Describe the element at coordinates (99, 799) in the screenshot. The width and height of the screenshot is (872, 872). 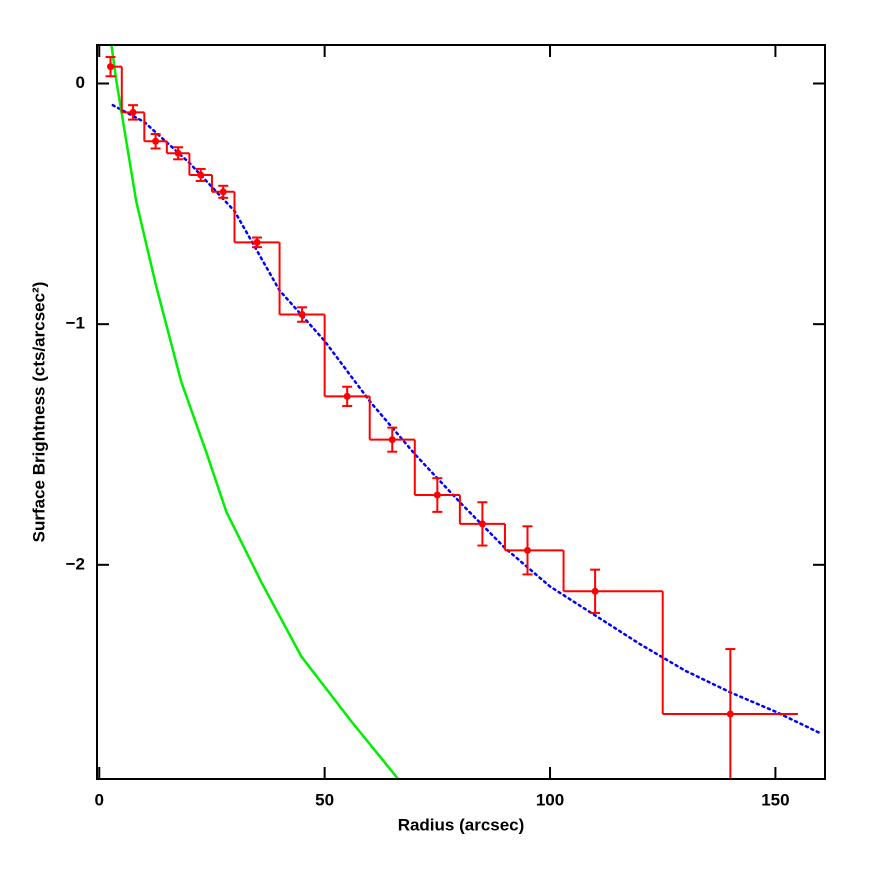
I see `x-tick-label: 0` at that location.